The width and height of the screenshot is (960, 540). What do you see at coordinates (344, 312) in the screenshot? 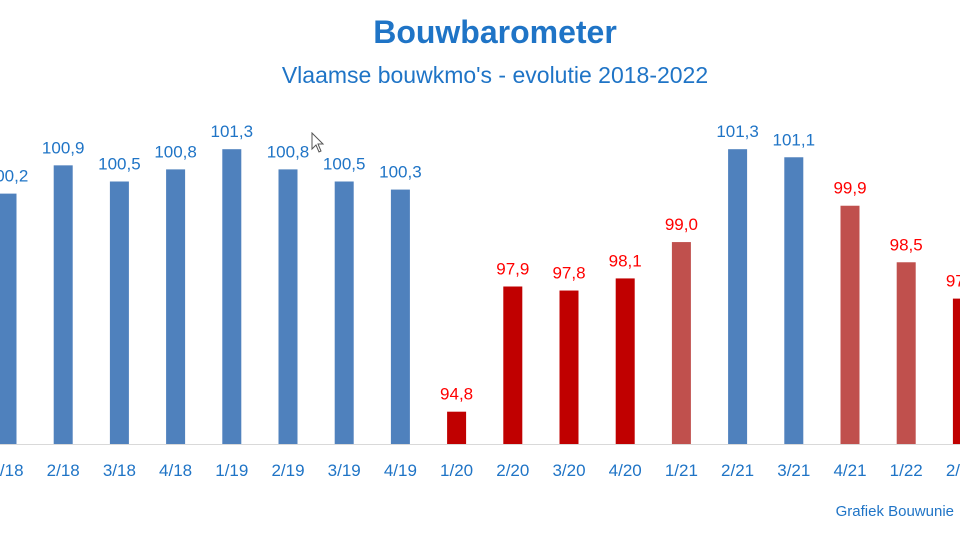
I see `bar-3/19` at bounding box center [344, 312].